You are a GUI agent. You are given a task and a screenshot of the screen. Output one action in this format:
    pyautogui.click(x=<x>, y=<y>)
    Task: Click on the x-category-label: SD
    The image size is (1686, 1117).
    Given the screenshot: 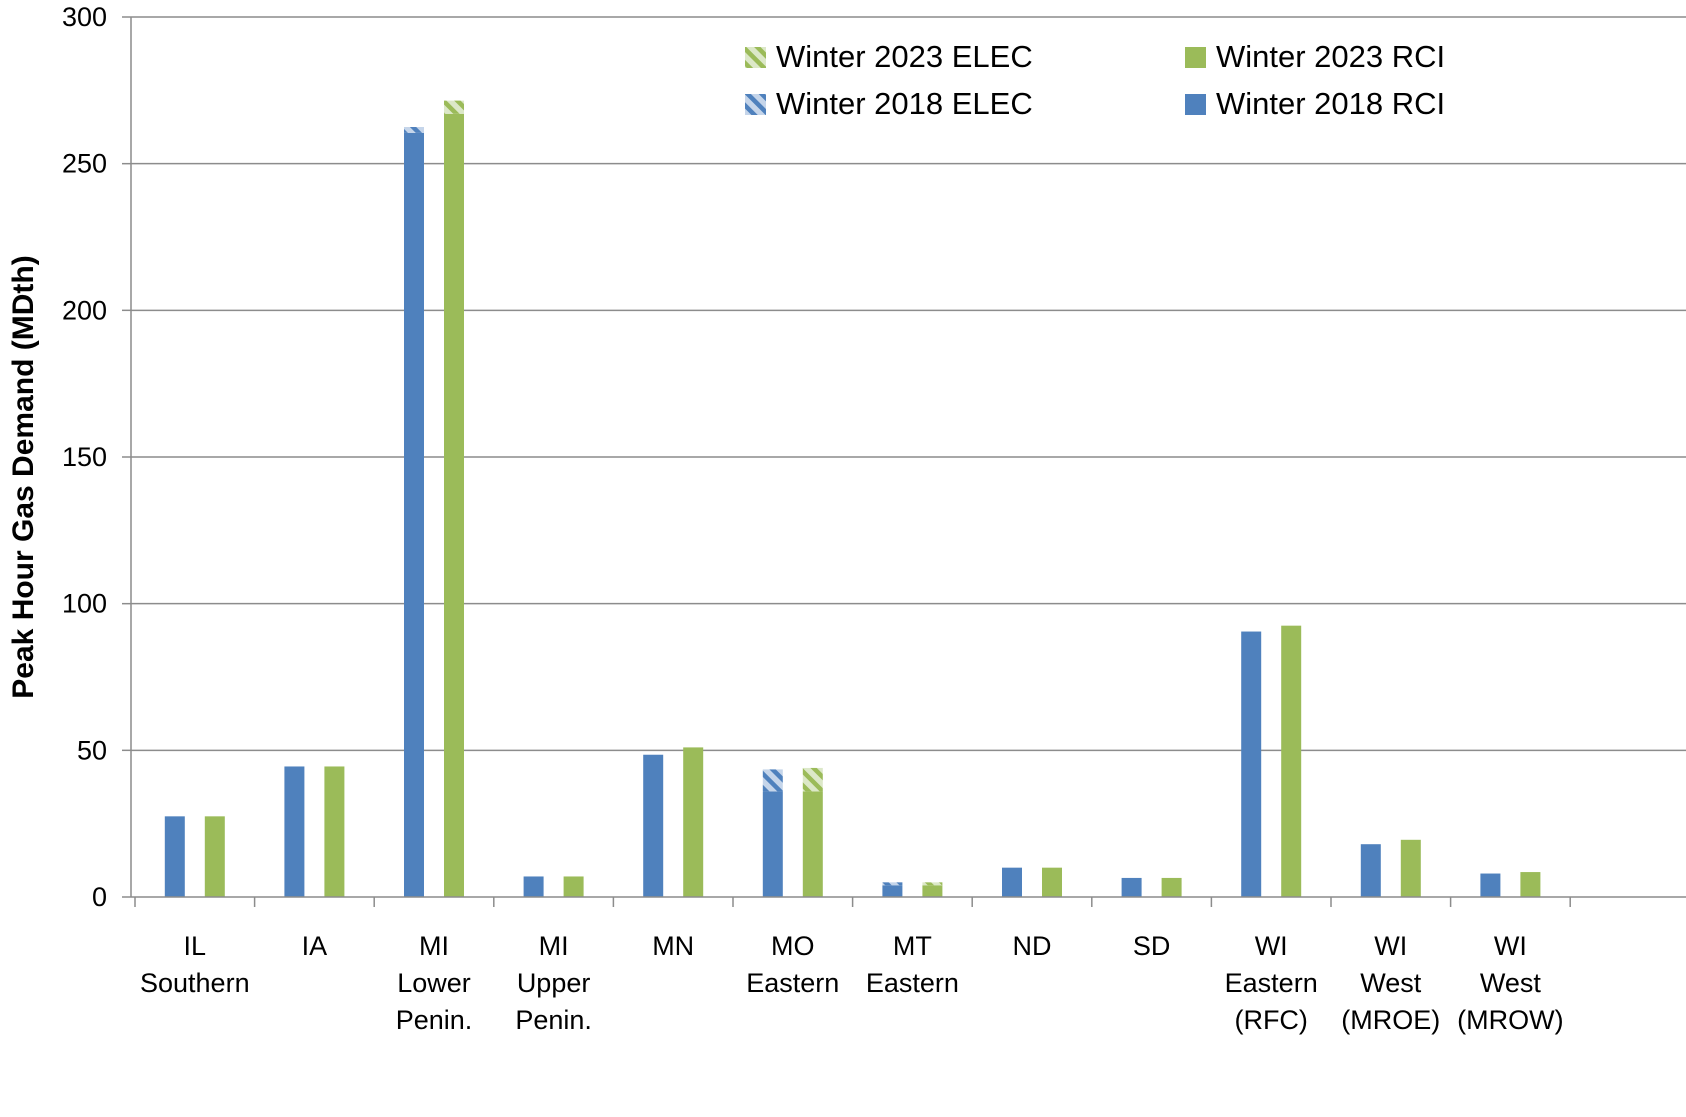 What is the action you would take?
    pyautogui.click(x=1152, y=946)
    